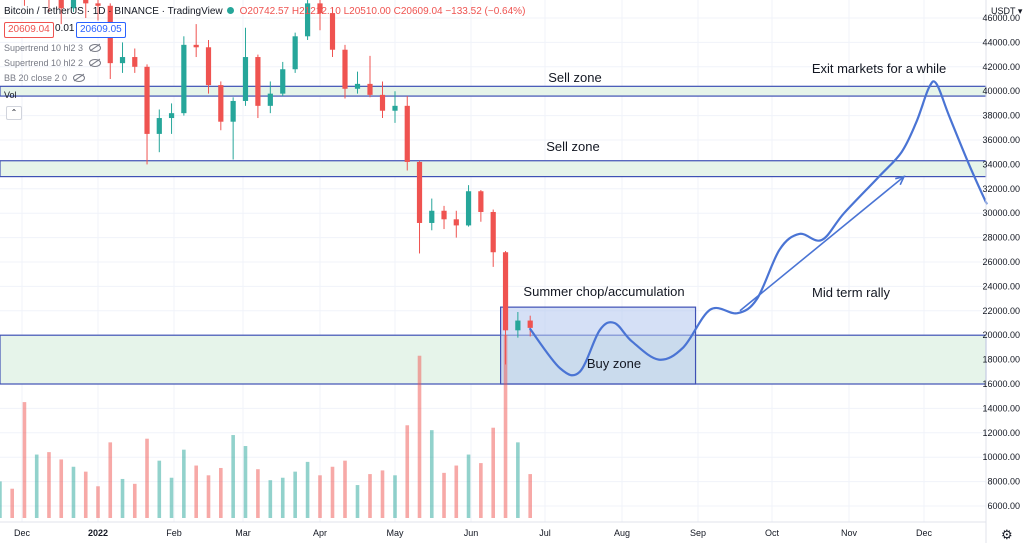 Image resolution: width=1024 pixels, height=543 pixels. I want to click on spread-value: 0.01, so click(65, 28).